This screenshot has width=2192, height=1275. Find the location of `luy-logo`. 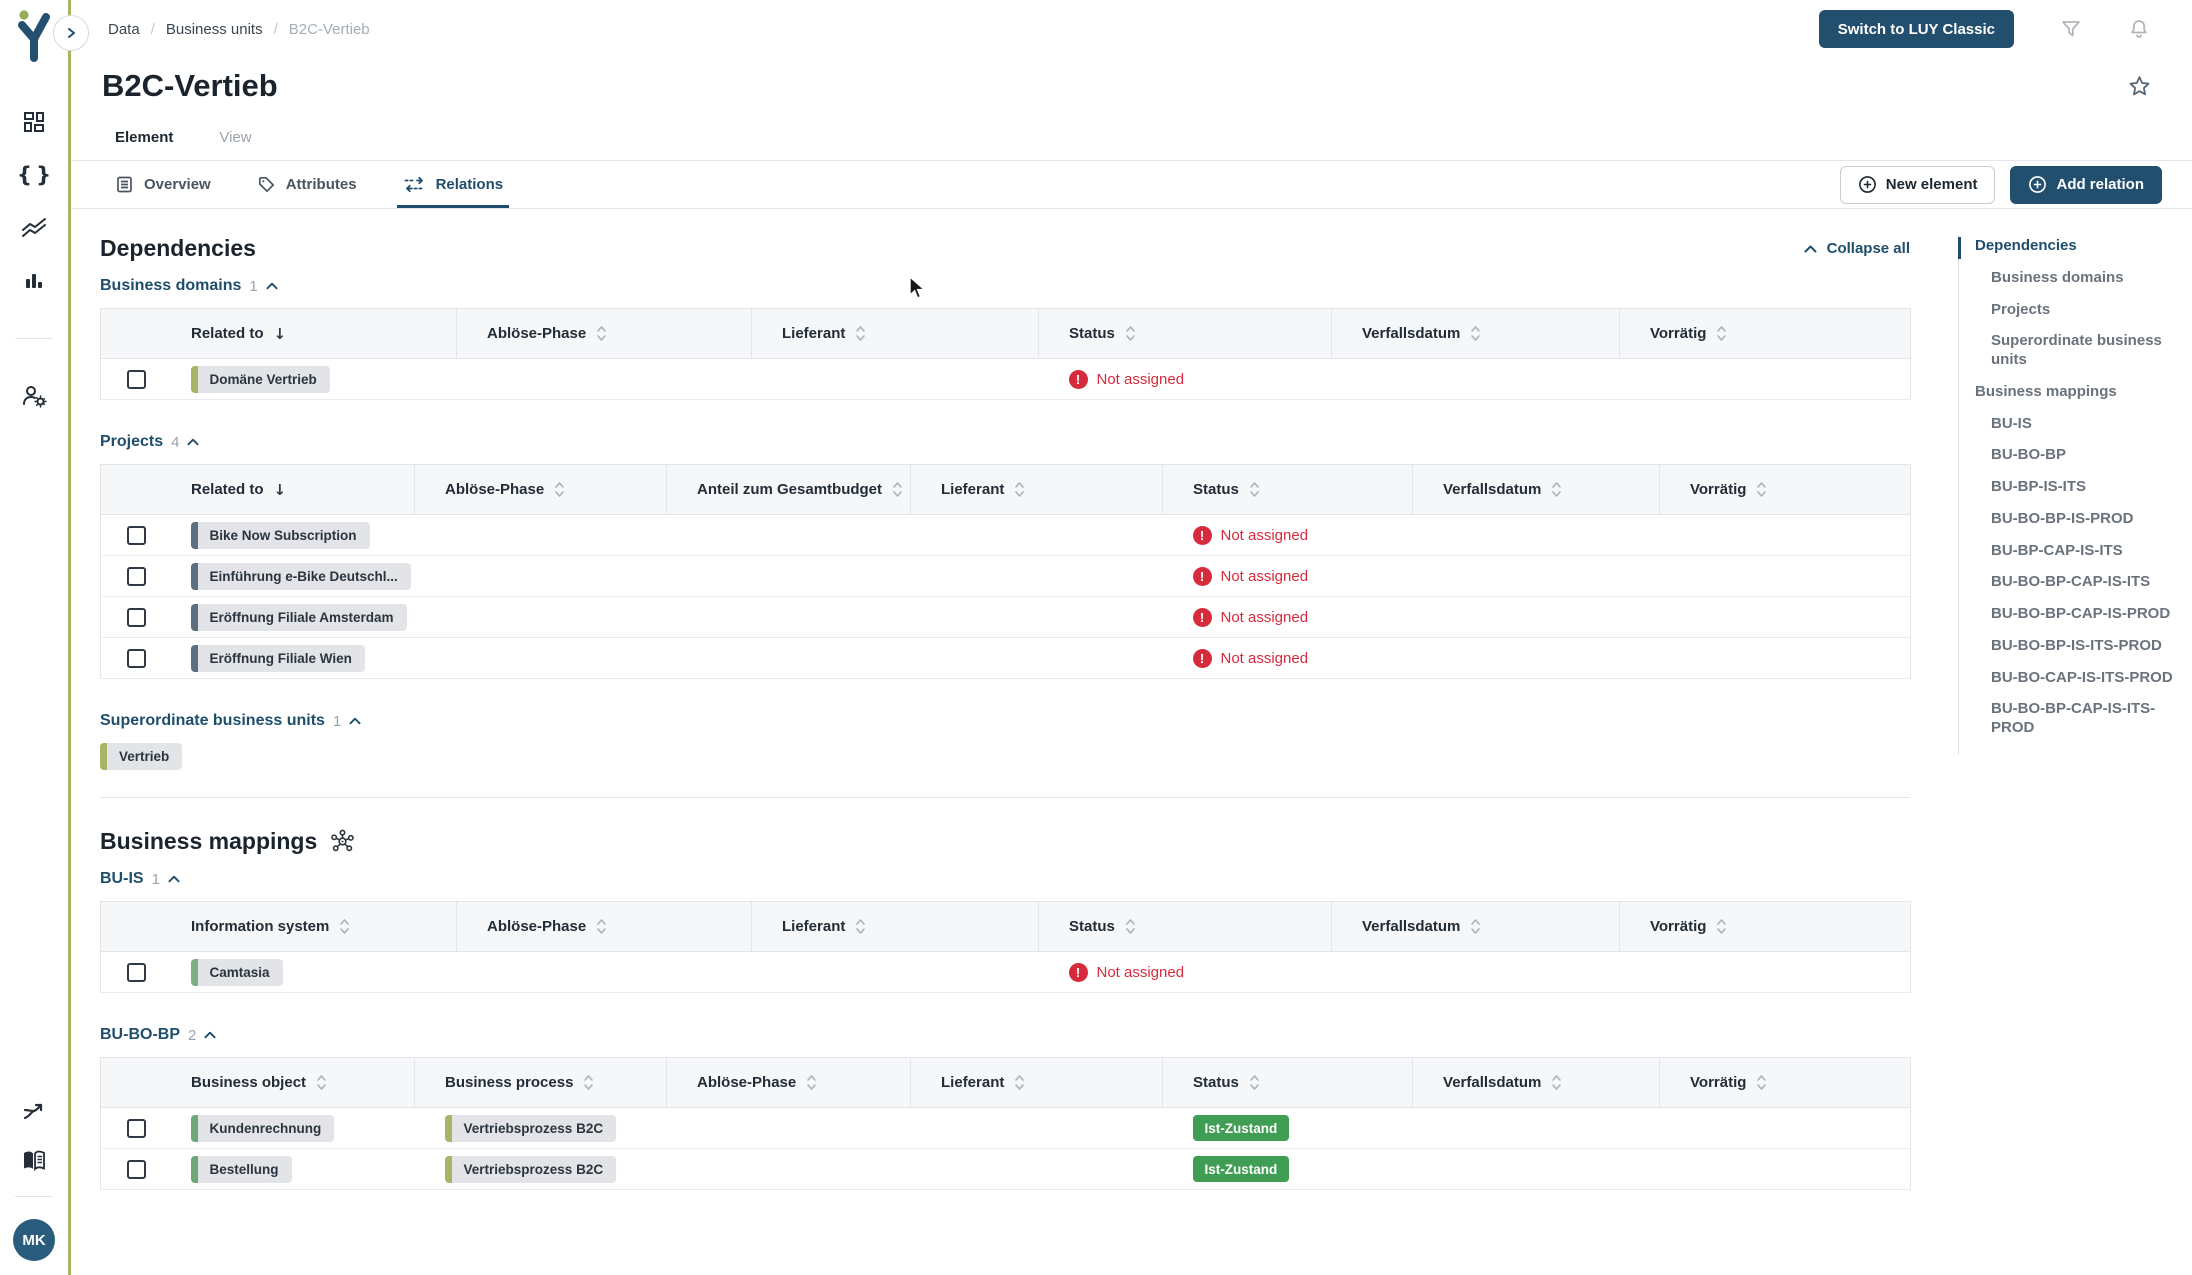

luy-logo is located at coordinates (34, 38).